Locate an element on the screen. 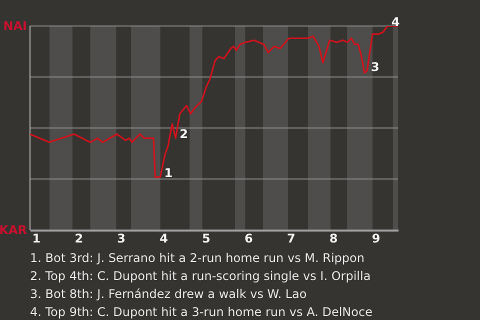 This screenshot has width=480, height=320. x-tick-label: 3 is located at coordinates (121, 239).